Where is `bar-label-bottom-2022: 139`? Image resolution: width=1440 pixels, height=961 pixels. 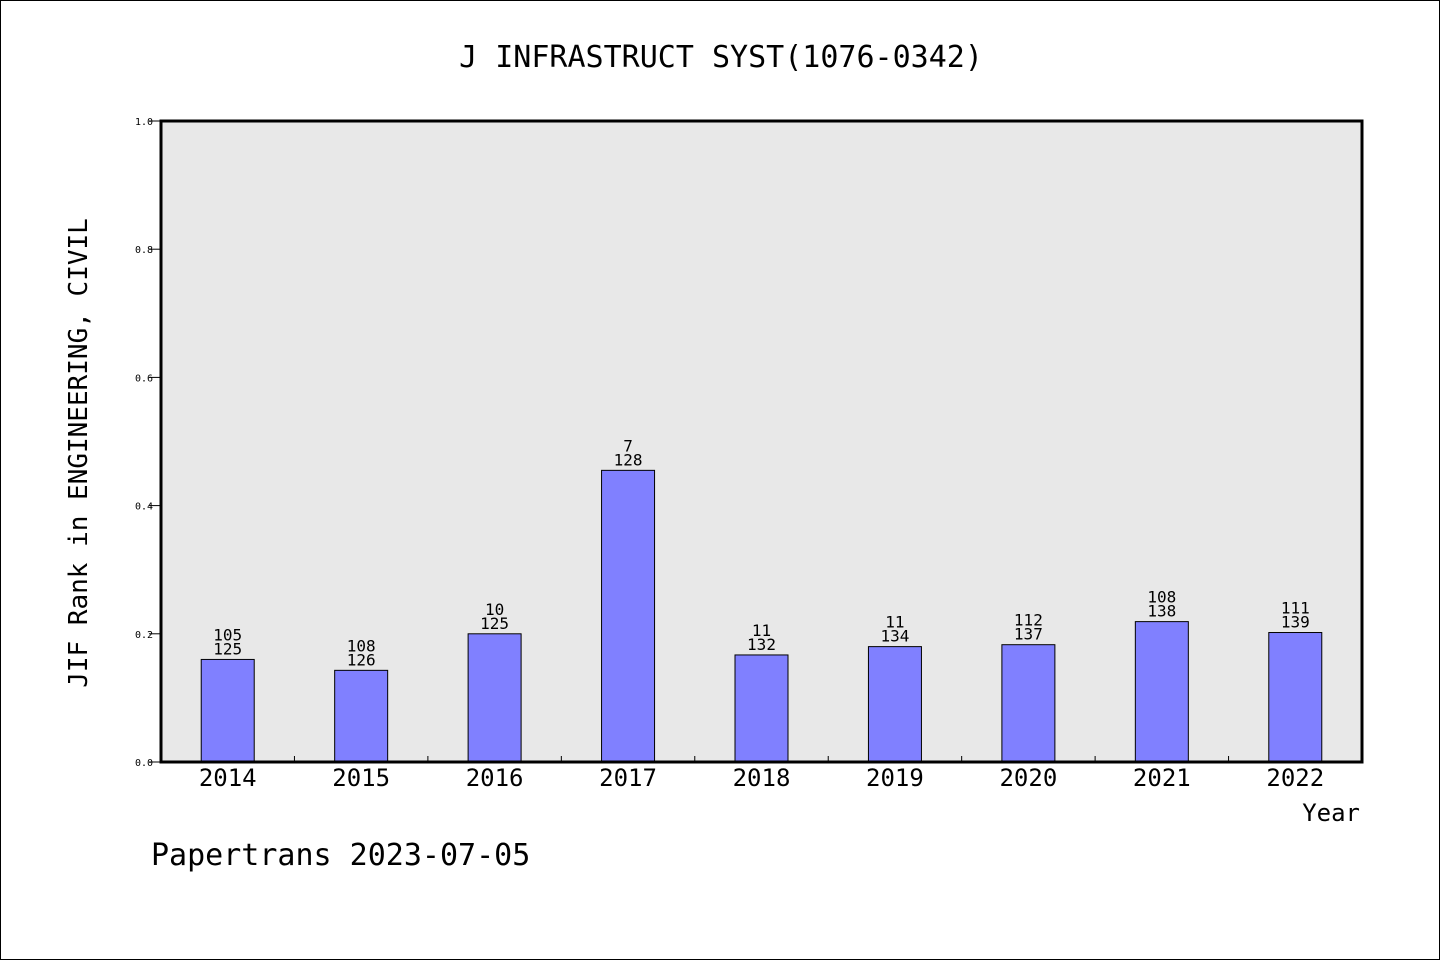 bar-label-bottom-2022: 139 is located at coordinates (1295, 622).